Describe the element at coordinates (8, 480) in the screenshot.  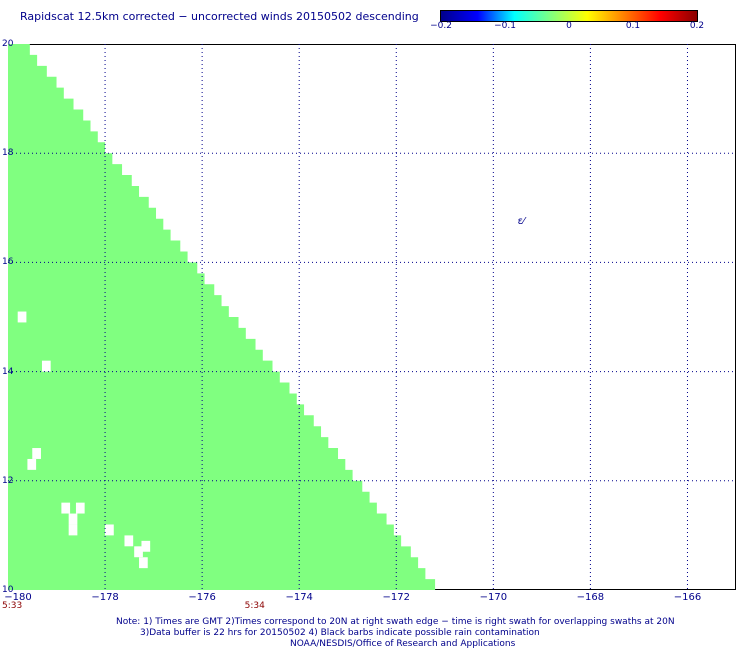
I see `latitude-tick-label: 12` at that location.